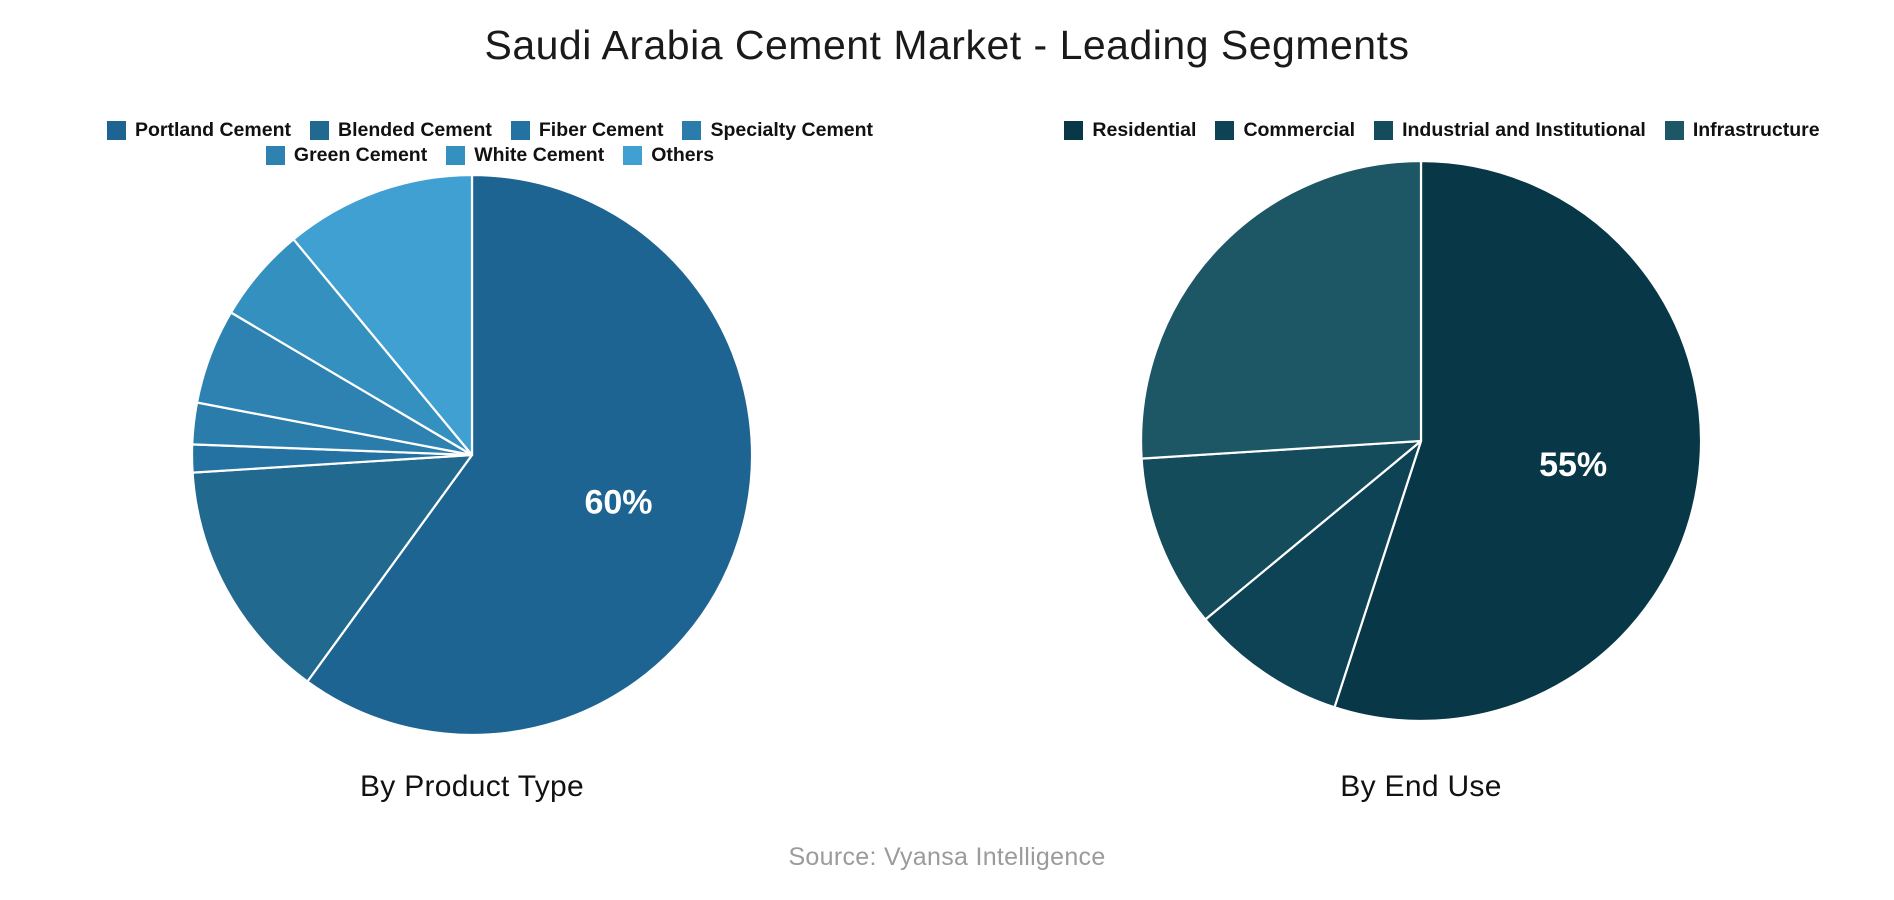 The image size is (1894, 900). I want to click on legend-label: Fiber Cement, so click(601, 130).